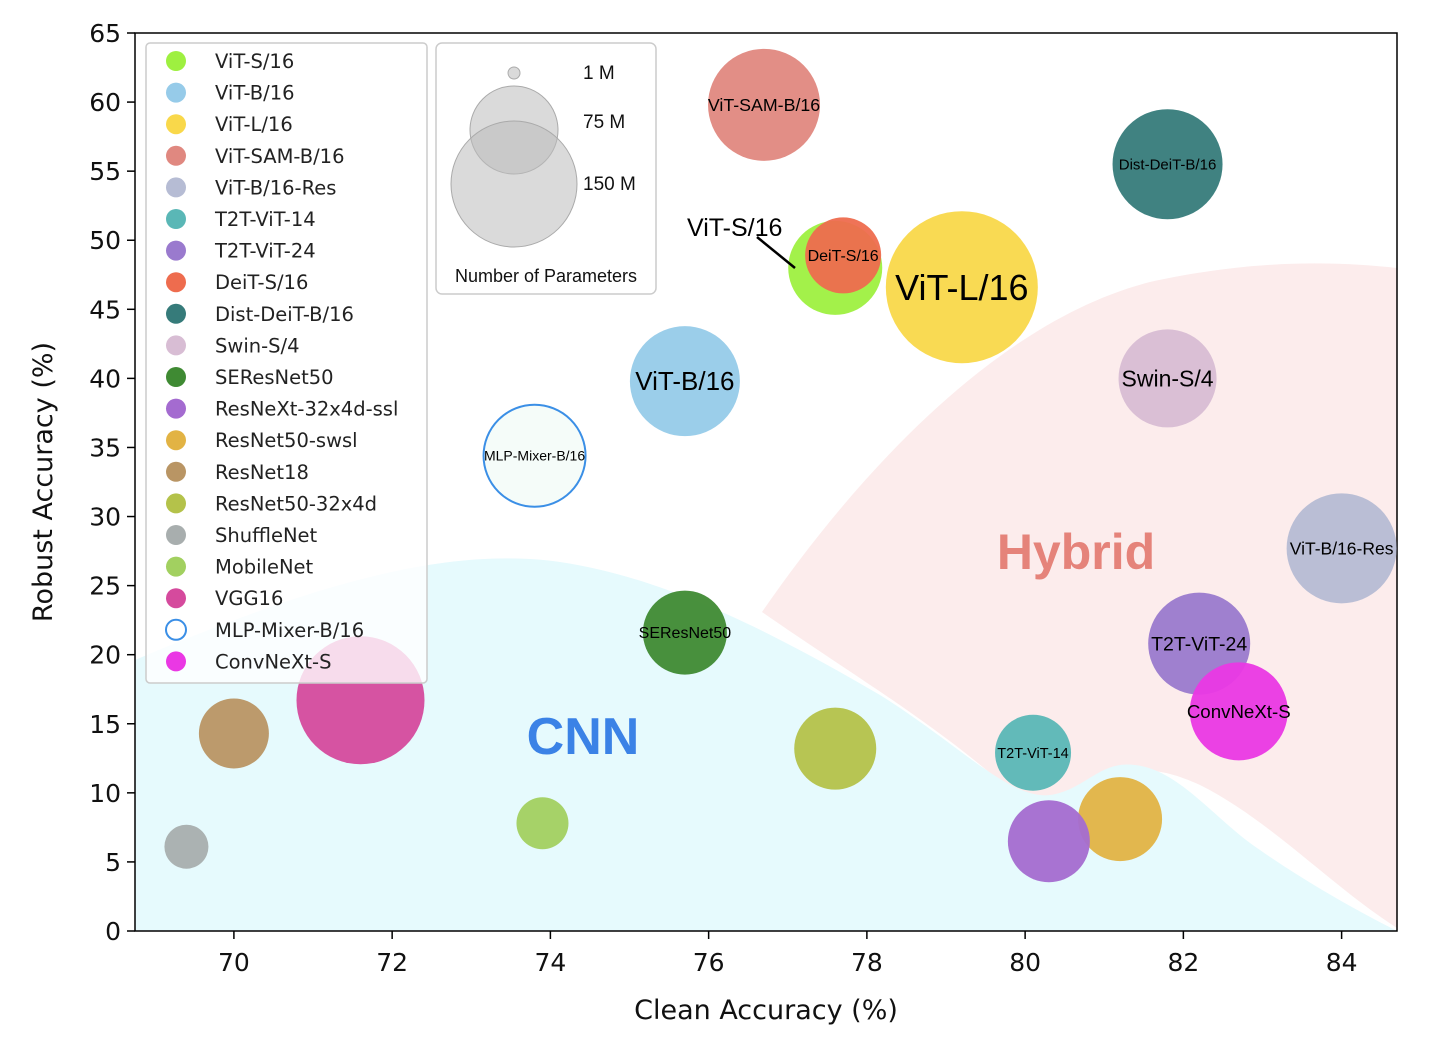  What do you see at coordinates (43, 482) in the screenshot?
I see `y-axis-label: Robust Accuracy (%)` at bounding box center [43, 482].